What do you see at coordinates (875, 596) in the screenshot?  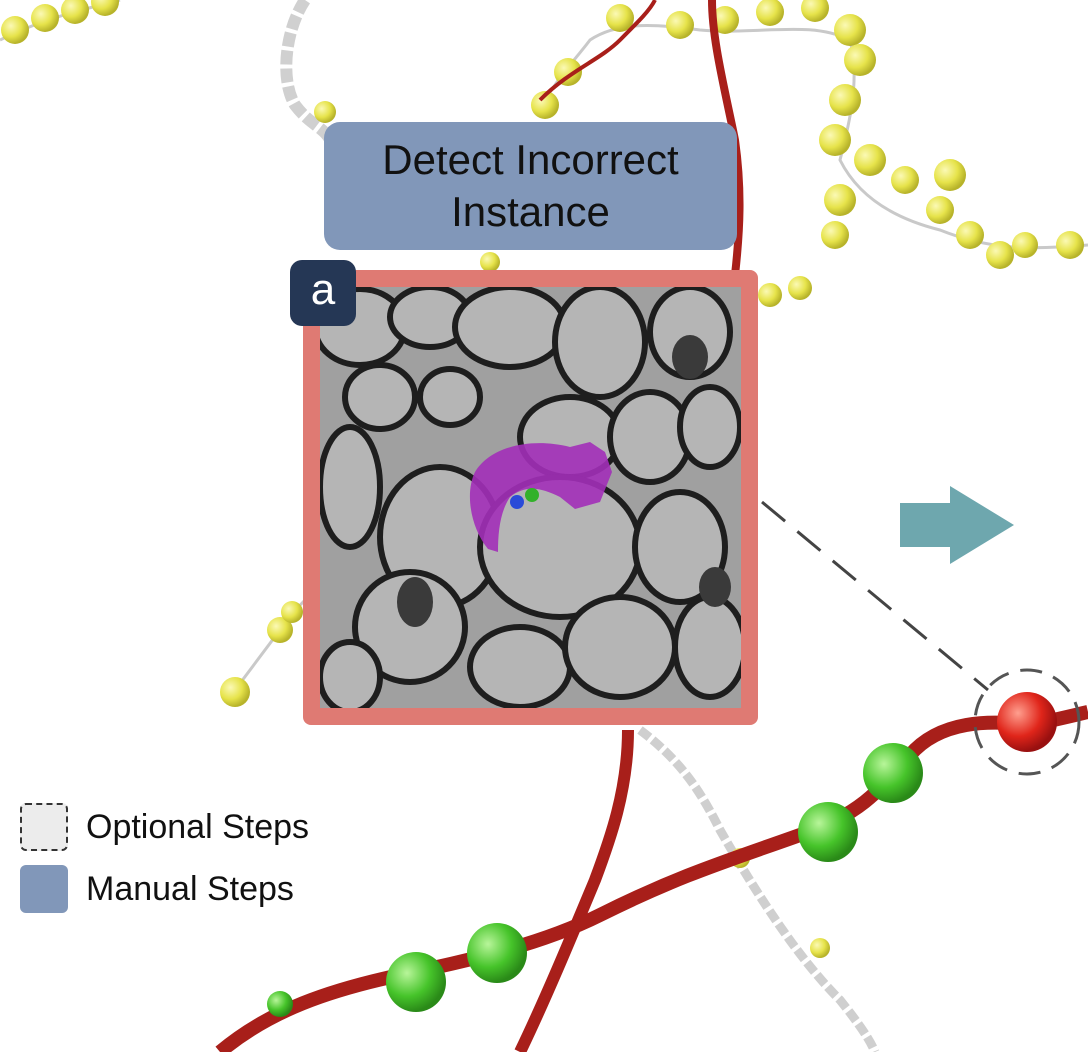 I see `dashed-connector` at bounding box center [875, 596].